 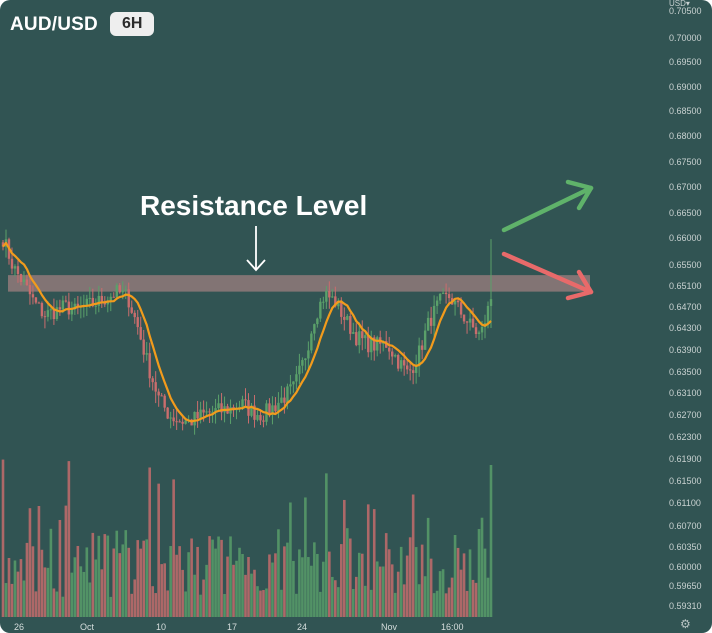 I want to click on timeframe-badge: 6H, so click(x=132, y=24).